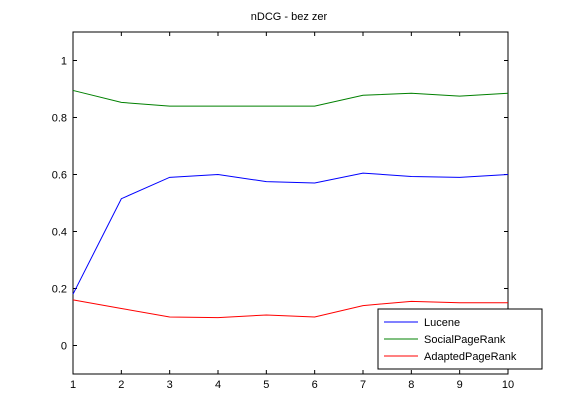  Describe the element at coordinates (59, 119) in the screenshot. I see `y-tick-label: 0.8` at that location.